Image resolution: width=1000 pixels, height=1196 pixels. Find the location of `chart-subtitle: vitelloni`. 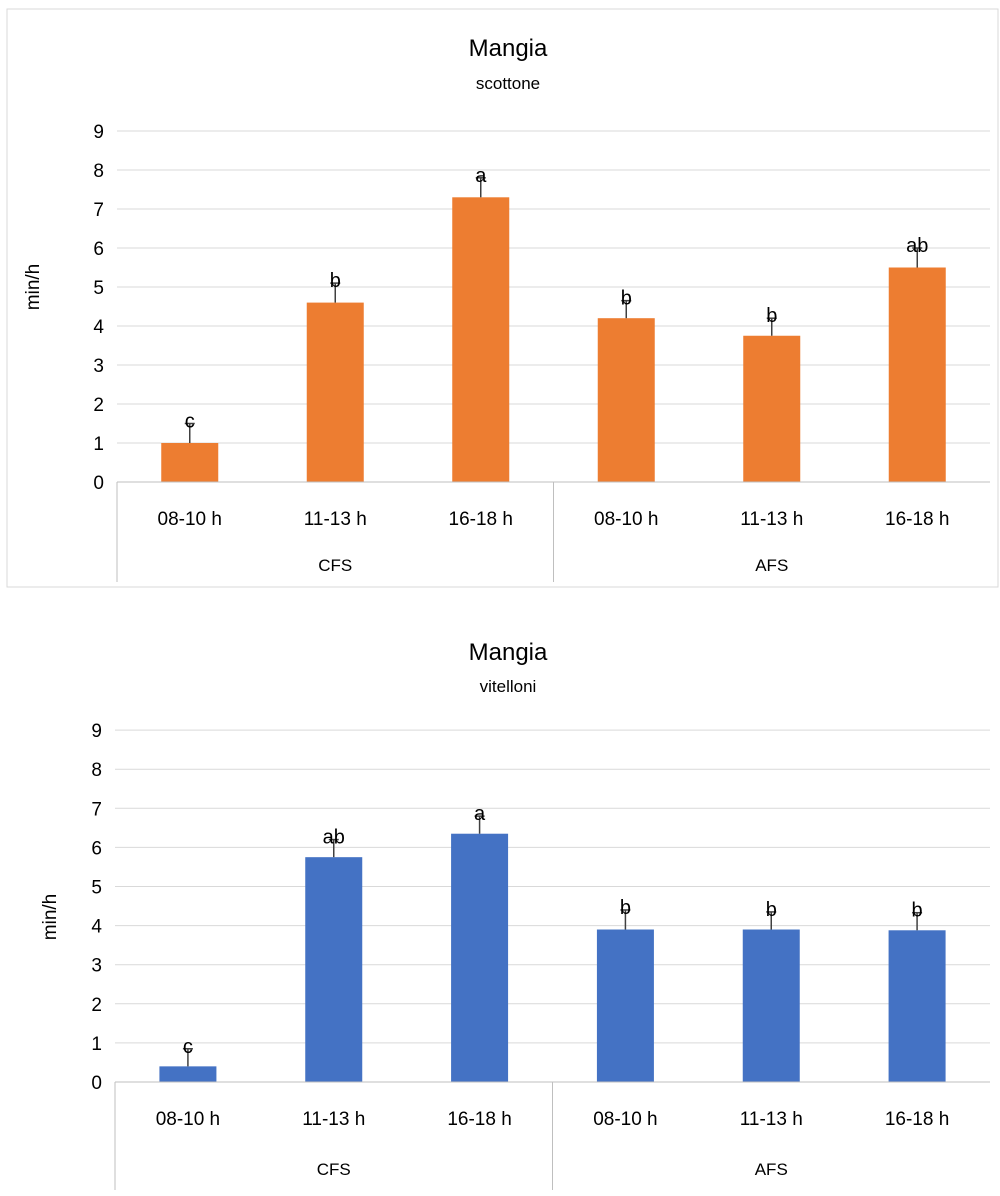

chart-subtitle: vitelloni is located at coordinates (508, 686).